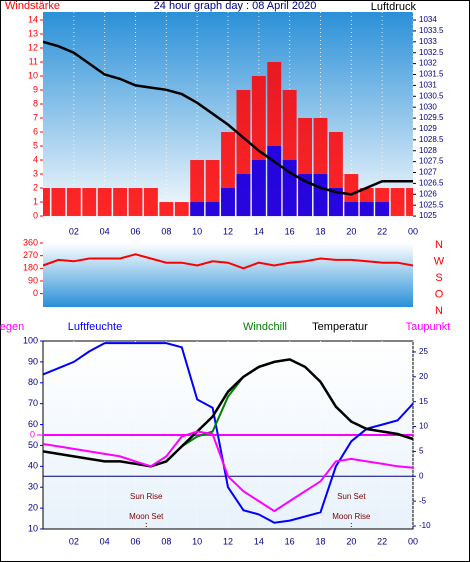  Describe the element at coordinates (431, 139) in the screenshot. I see `y2-tick-label: 1028.5` at that location.